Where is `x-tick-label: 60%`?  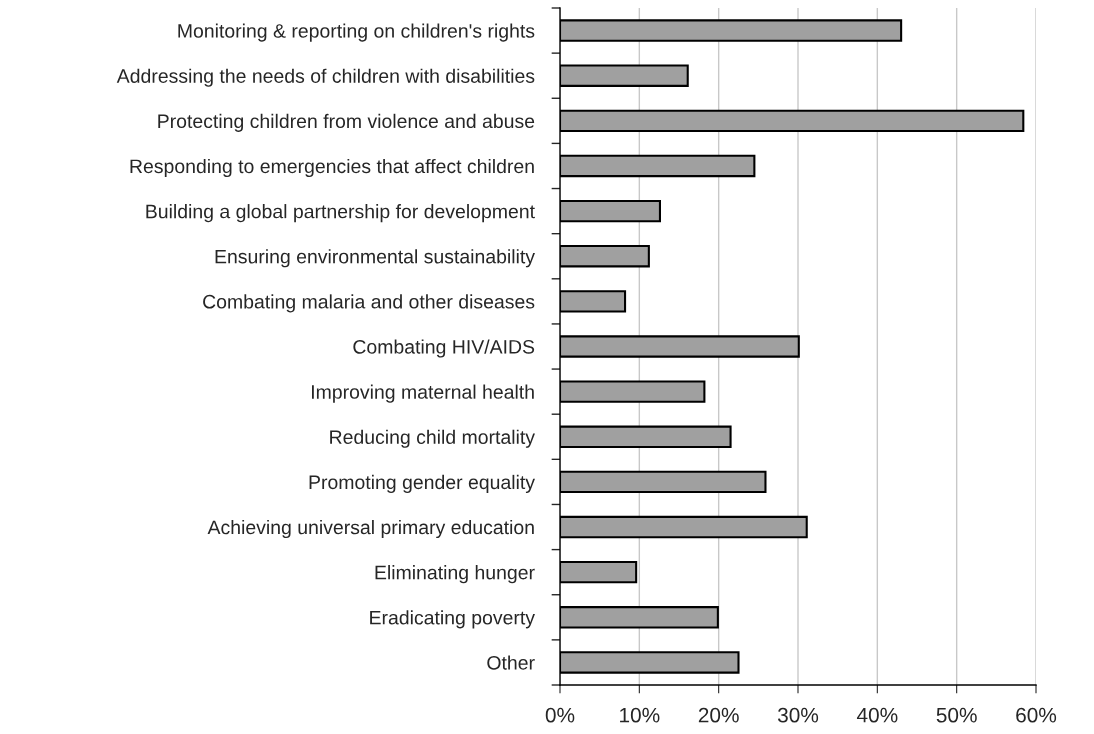
x-tick-label: 60% is located at coordinates (1036, 715).